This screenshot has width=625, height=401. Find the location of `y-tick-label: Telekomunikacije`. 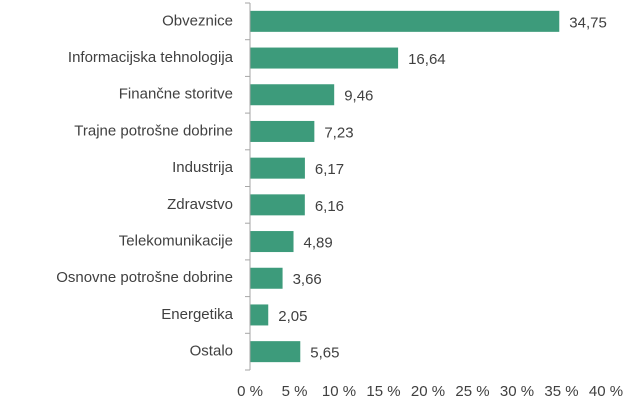

y-tick-label: Telekomunikacije is located at coordinates (176, 241).